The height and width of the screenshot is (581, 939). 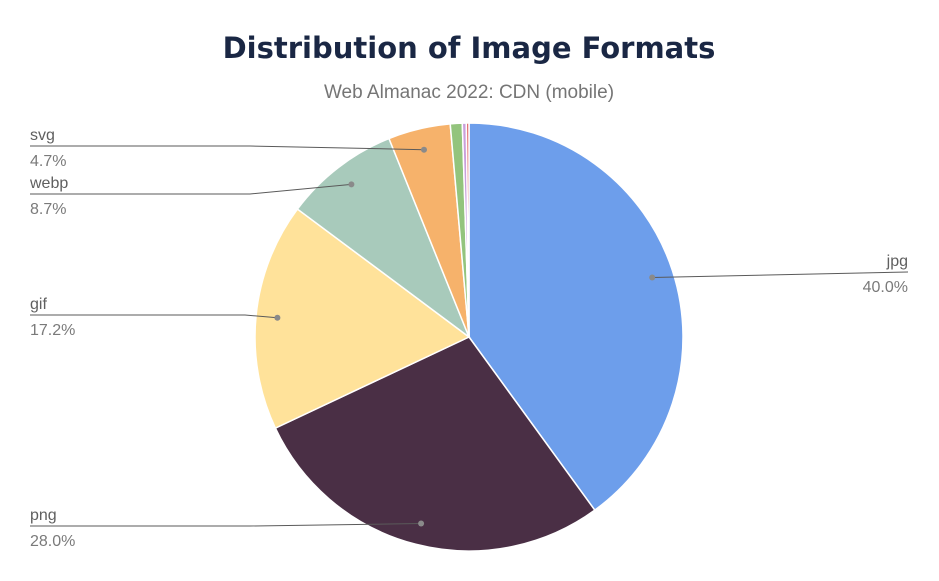 What do you see at coordinates (351, 184) in the screenshot?
I see `leader-dot-webp` at bounding box center [351, 184].